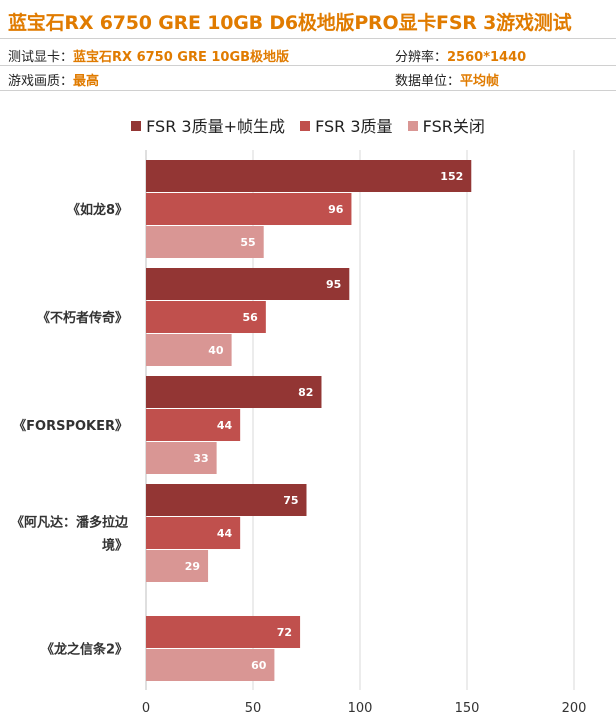  Describe the element at coordinates (86, 81) in the screenshot. I see `quality-value: 最高` at that location.